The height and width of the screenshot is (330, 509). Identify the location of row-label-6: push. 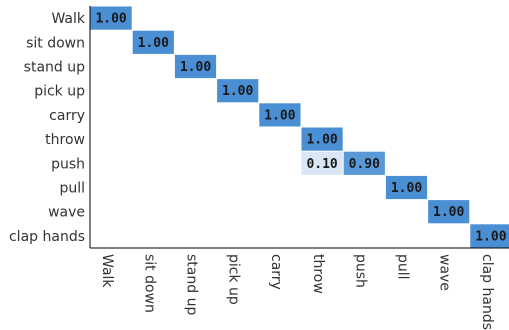
(68, 164).